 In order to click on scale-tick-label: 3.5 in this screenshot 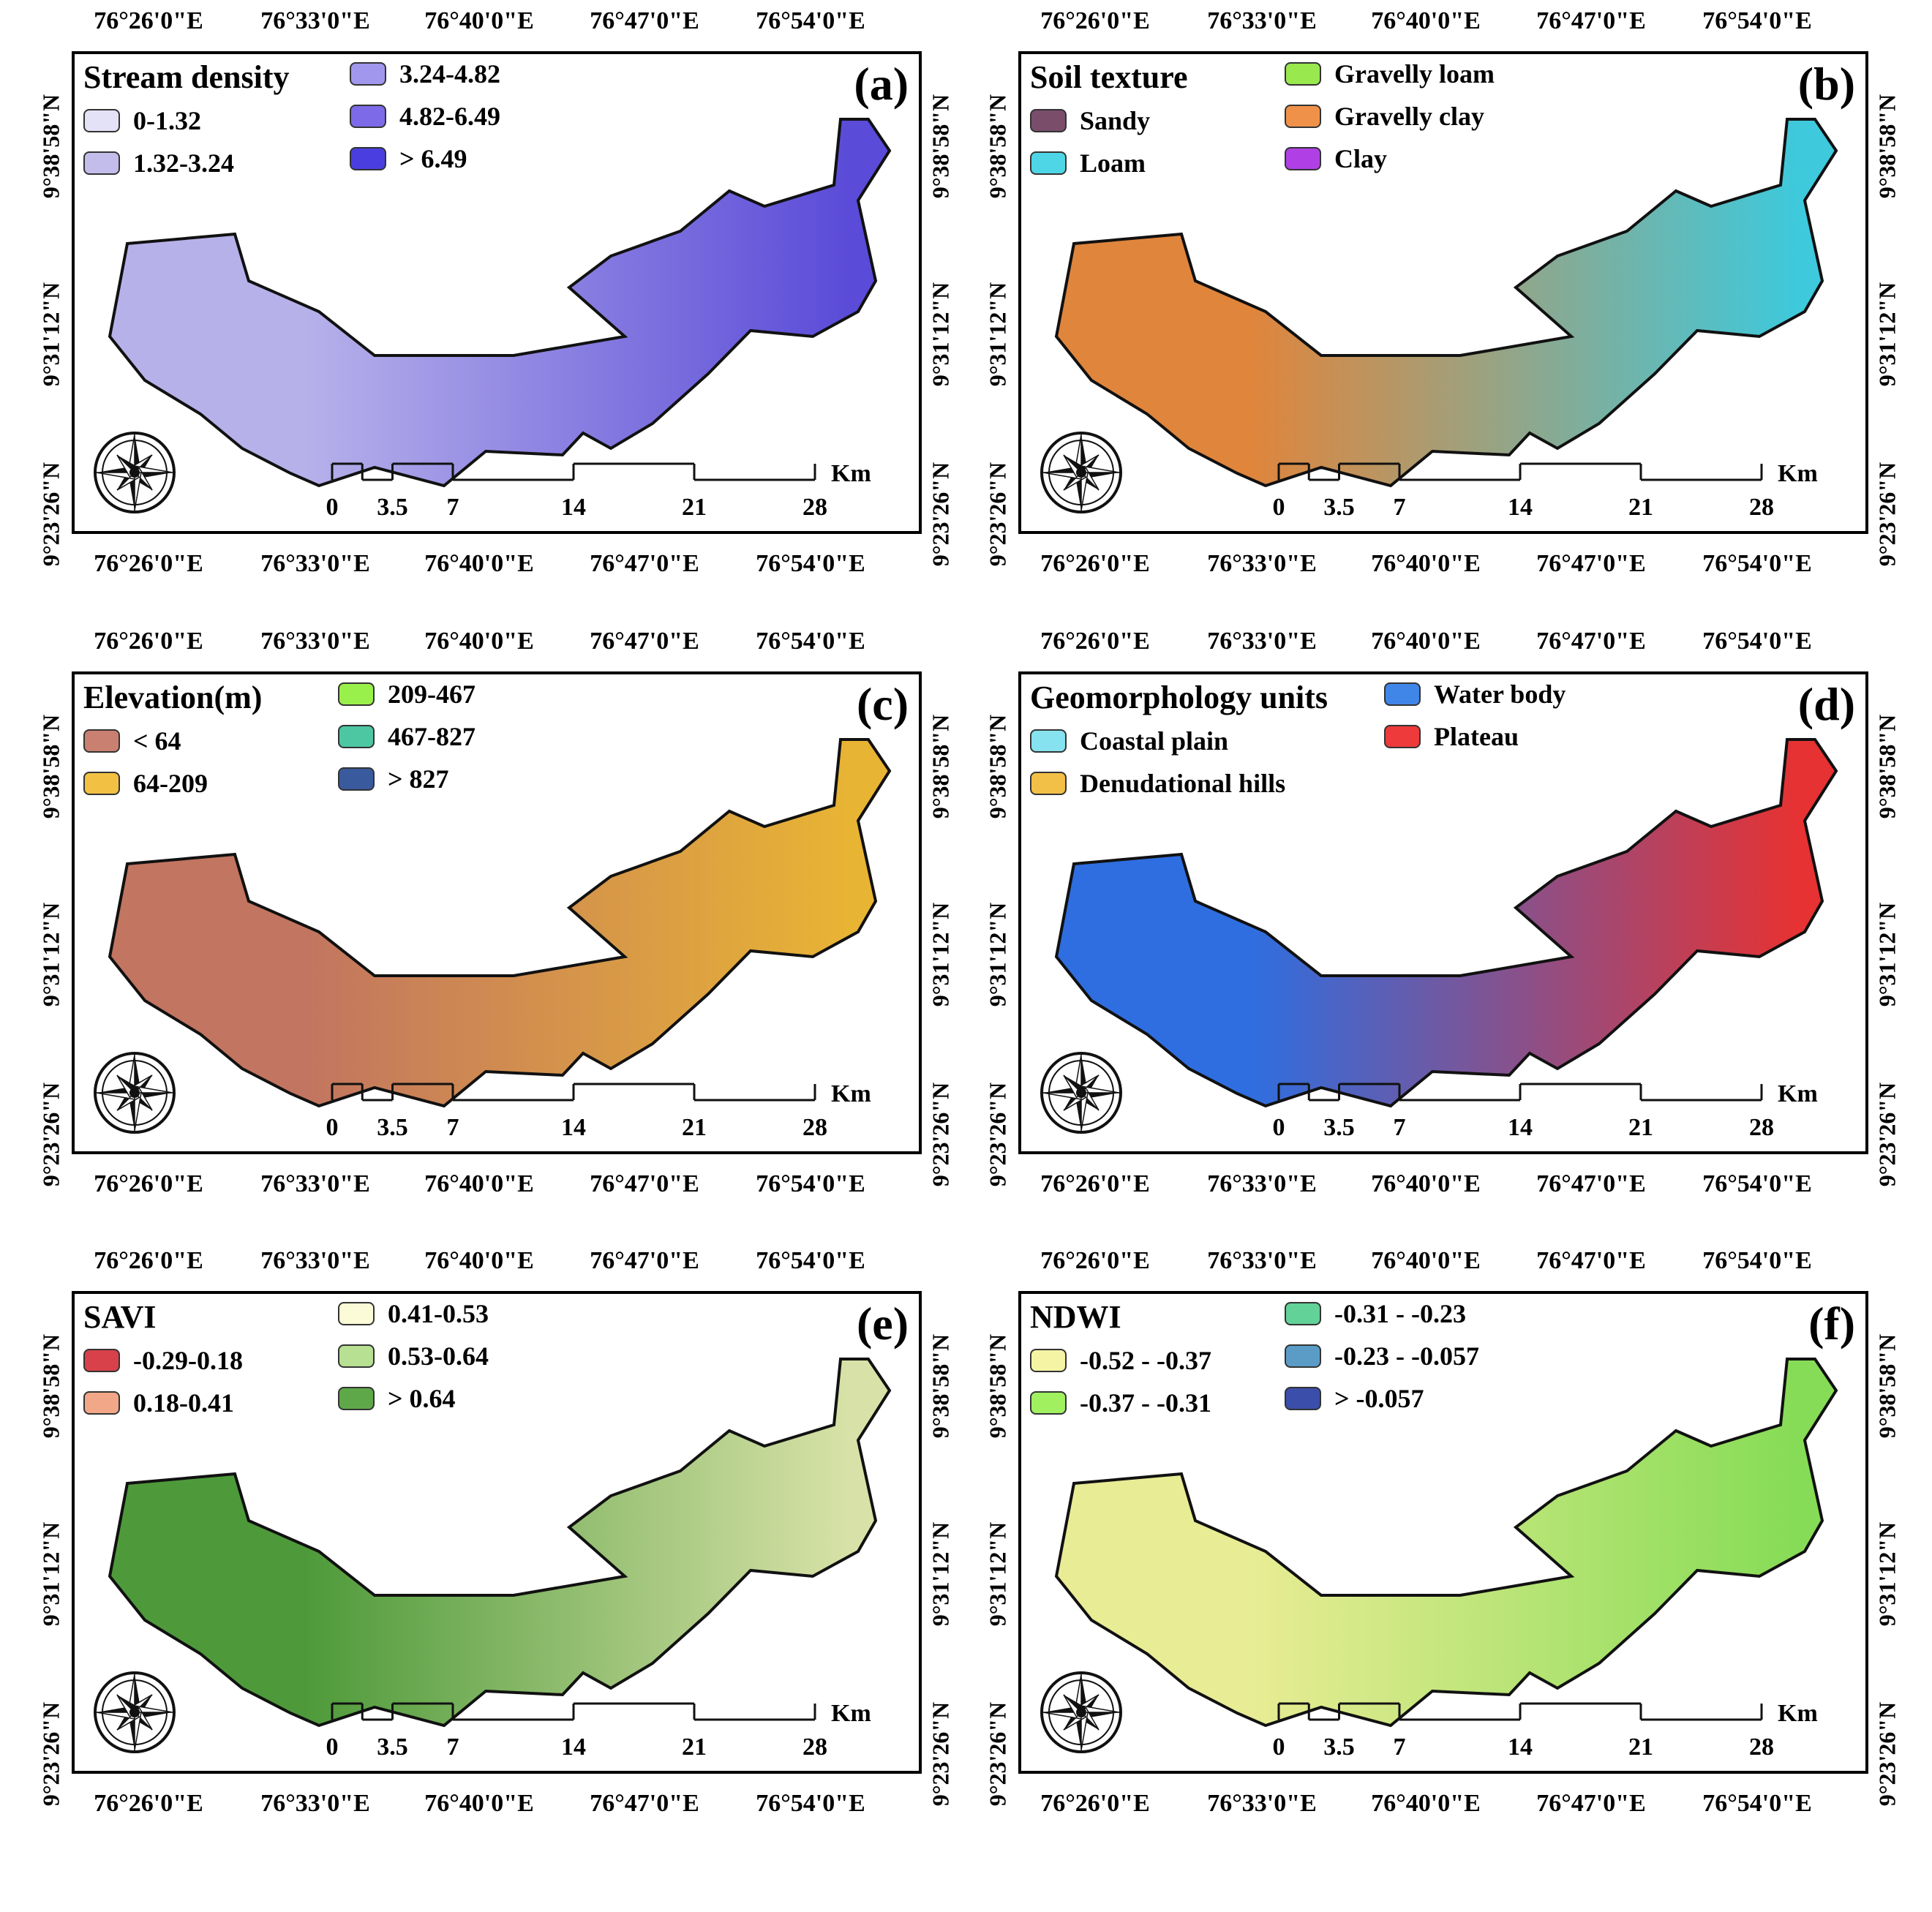, I will do `click(1339, 1747)`.